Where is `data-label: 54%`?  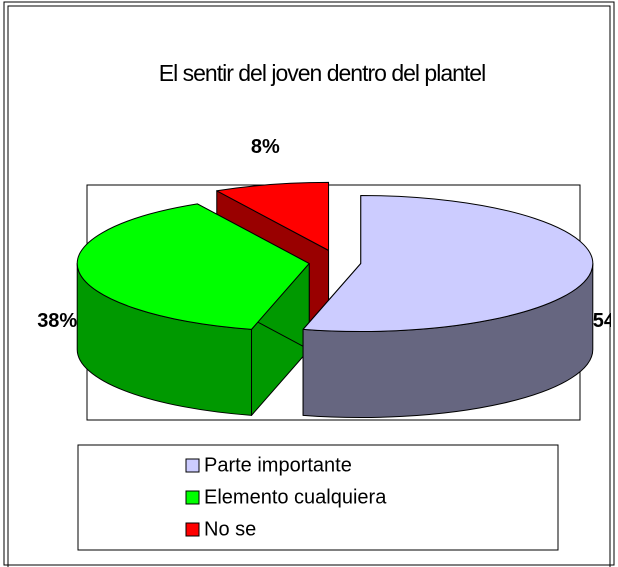
data-label: 54% is located at coordinates (605, 321).